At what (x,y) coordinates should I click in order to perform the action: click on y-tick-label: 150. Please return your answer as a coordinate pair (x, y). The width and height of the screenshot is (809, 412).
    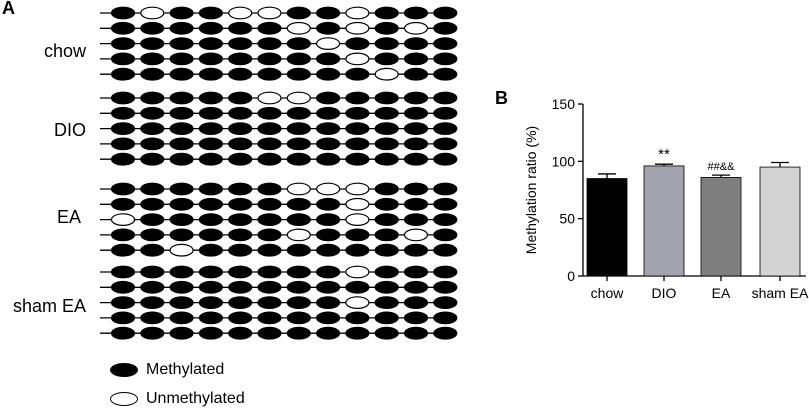
    Looking at the image, I should click on (564, 104).